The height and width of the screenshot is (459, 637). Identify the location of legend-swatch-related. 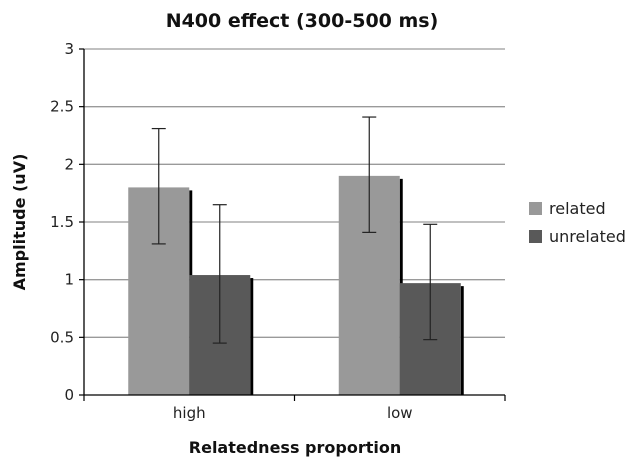
(535, 208).